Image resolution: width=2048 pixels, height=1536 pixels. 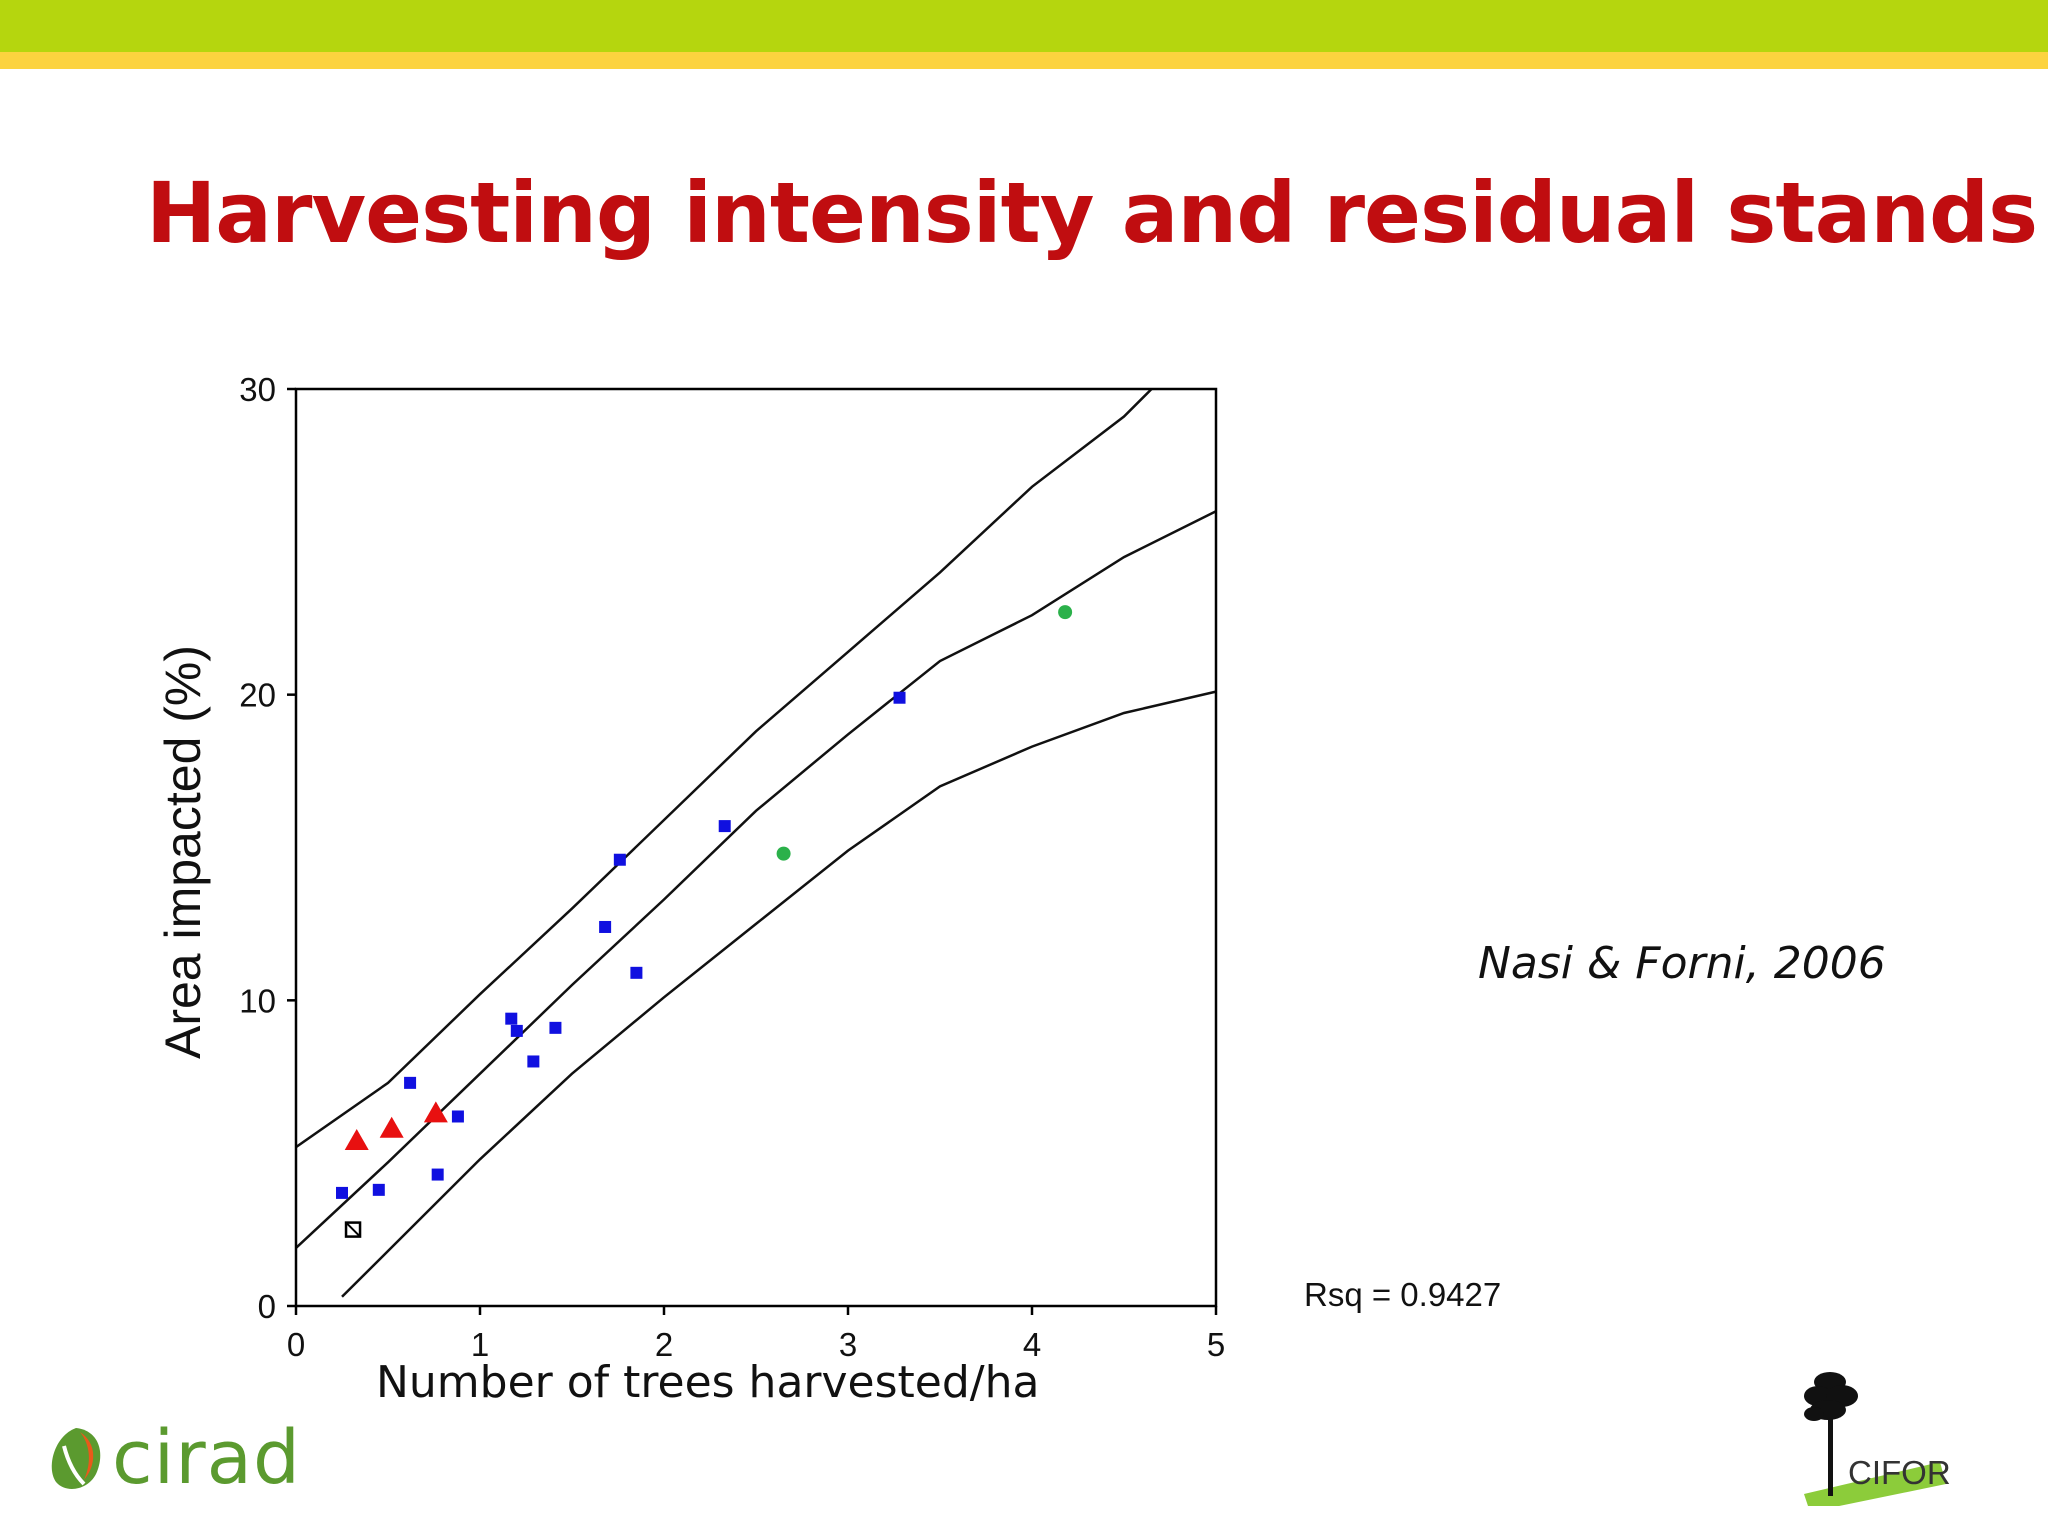 What do you see at coordinates (1682, 963) in the screenshot?
I see `citation: Nasi & Forni, 2006` at bounding box center [1682, 963].